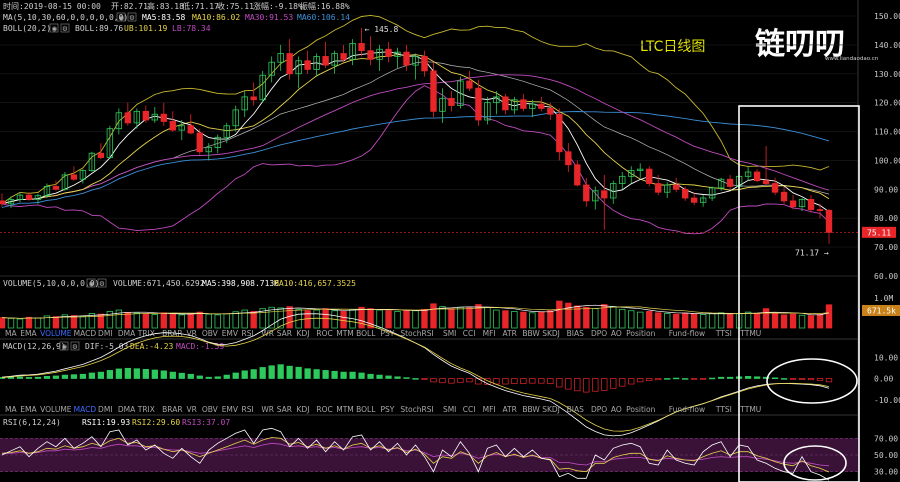 Image resolution: width=900 pixels, height=482 pixels. Describe the element at coordinates (132, 17) in the screenshot. I see `ma-settings-button` at that location.